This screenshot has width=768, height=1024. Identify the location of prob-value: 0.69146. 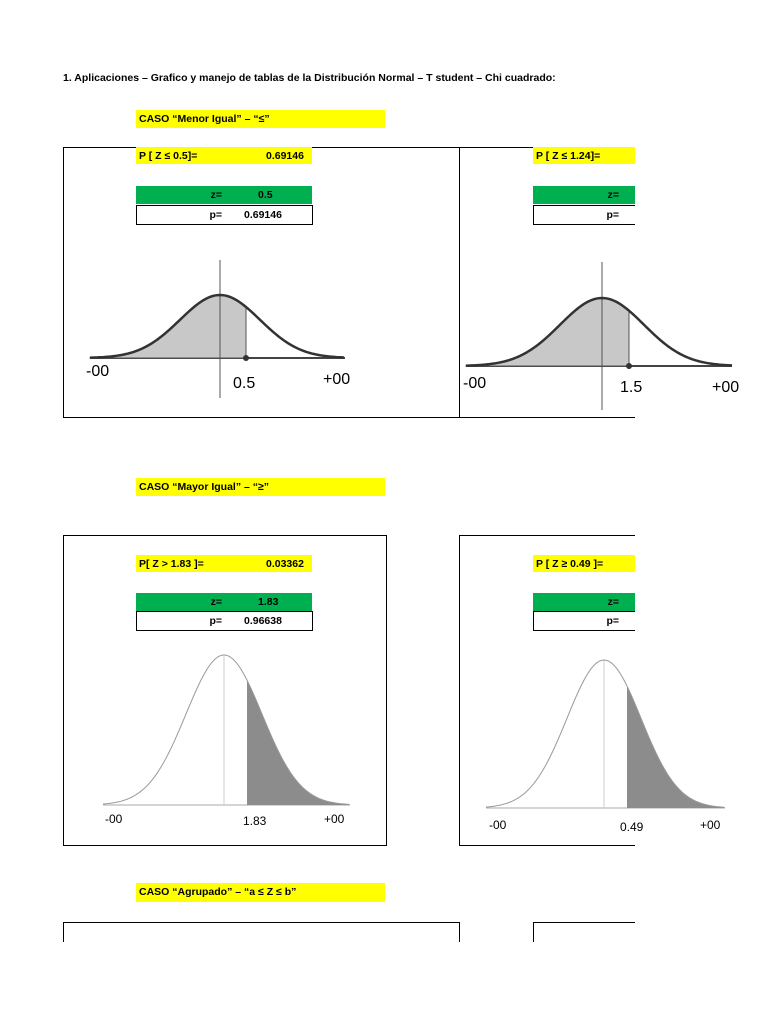
(285, 156).